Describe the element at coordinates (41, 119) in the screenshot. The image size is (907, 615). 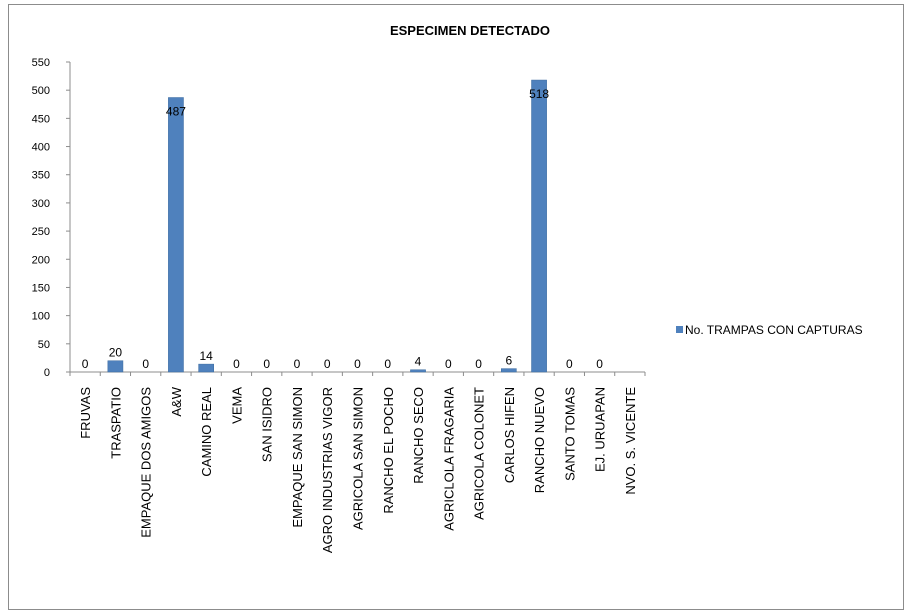
I see `y-tick-label: 450` at that location.